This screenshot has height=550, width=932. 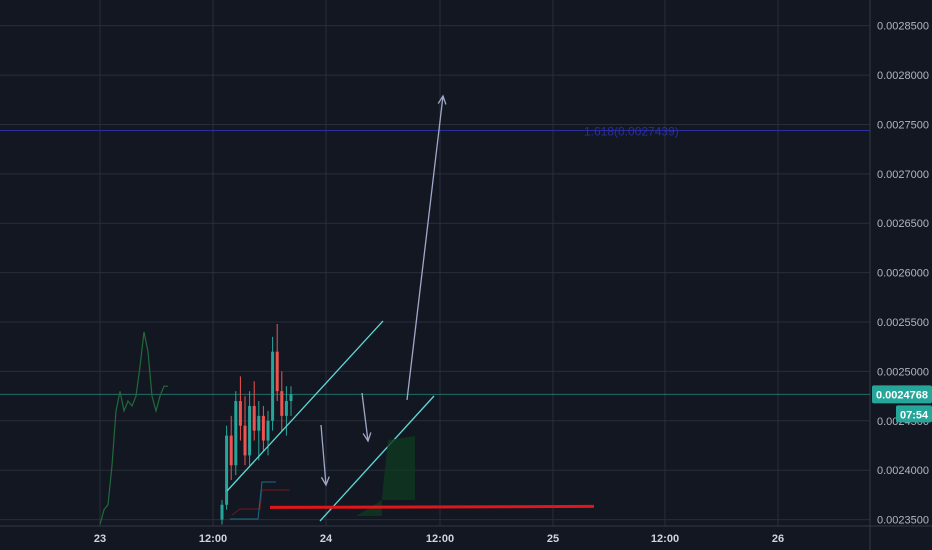 What do you see at coordinates (903, 471) in the screenshot?
I see `y-tick-label: 0.0024000` at bounding box center [903, 471].